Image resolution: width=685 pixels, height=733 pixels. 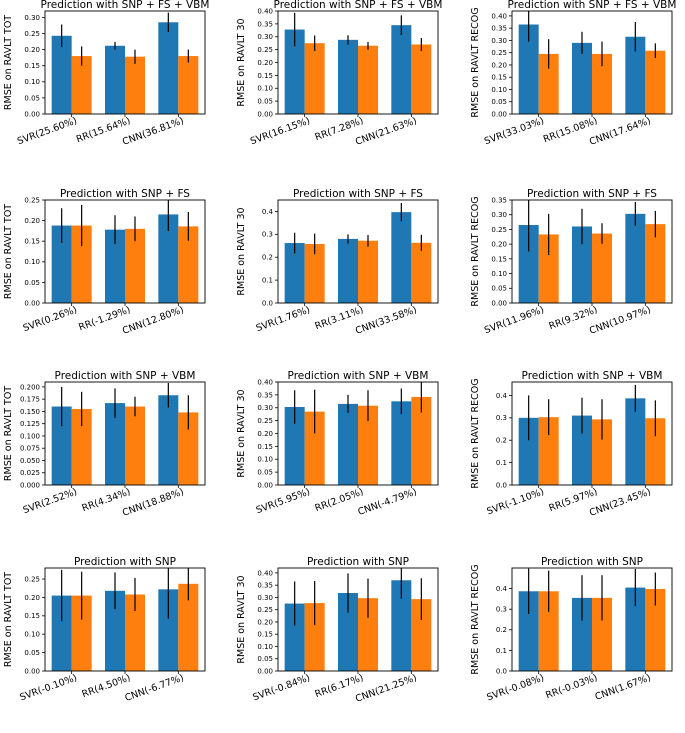 I want to click on x-tick-label: CNN(12.80%), so click(x=153, y=320).